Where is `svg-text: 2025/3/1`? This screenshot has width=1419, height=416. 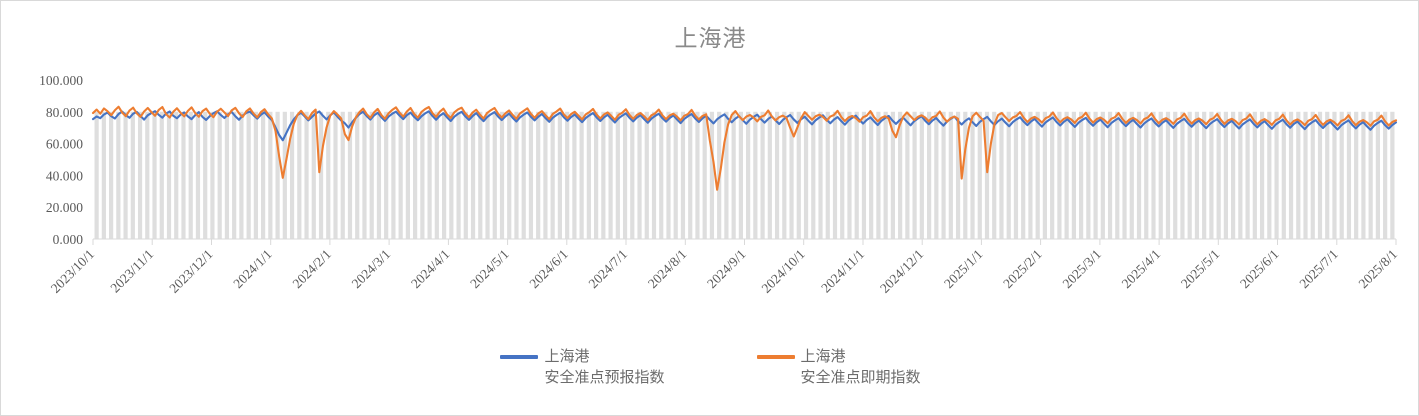 svg-text: 2025/3/1 is located at coordinates (1081, 269).